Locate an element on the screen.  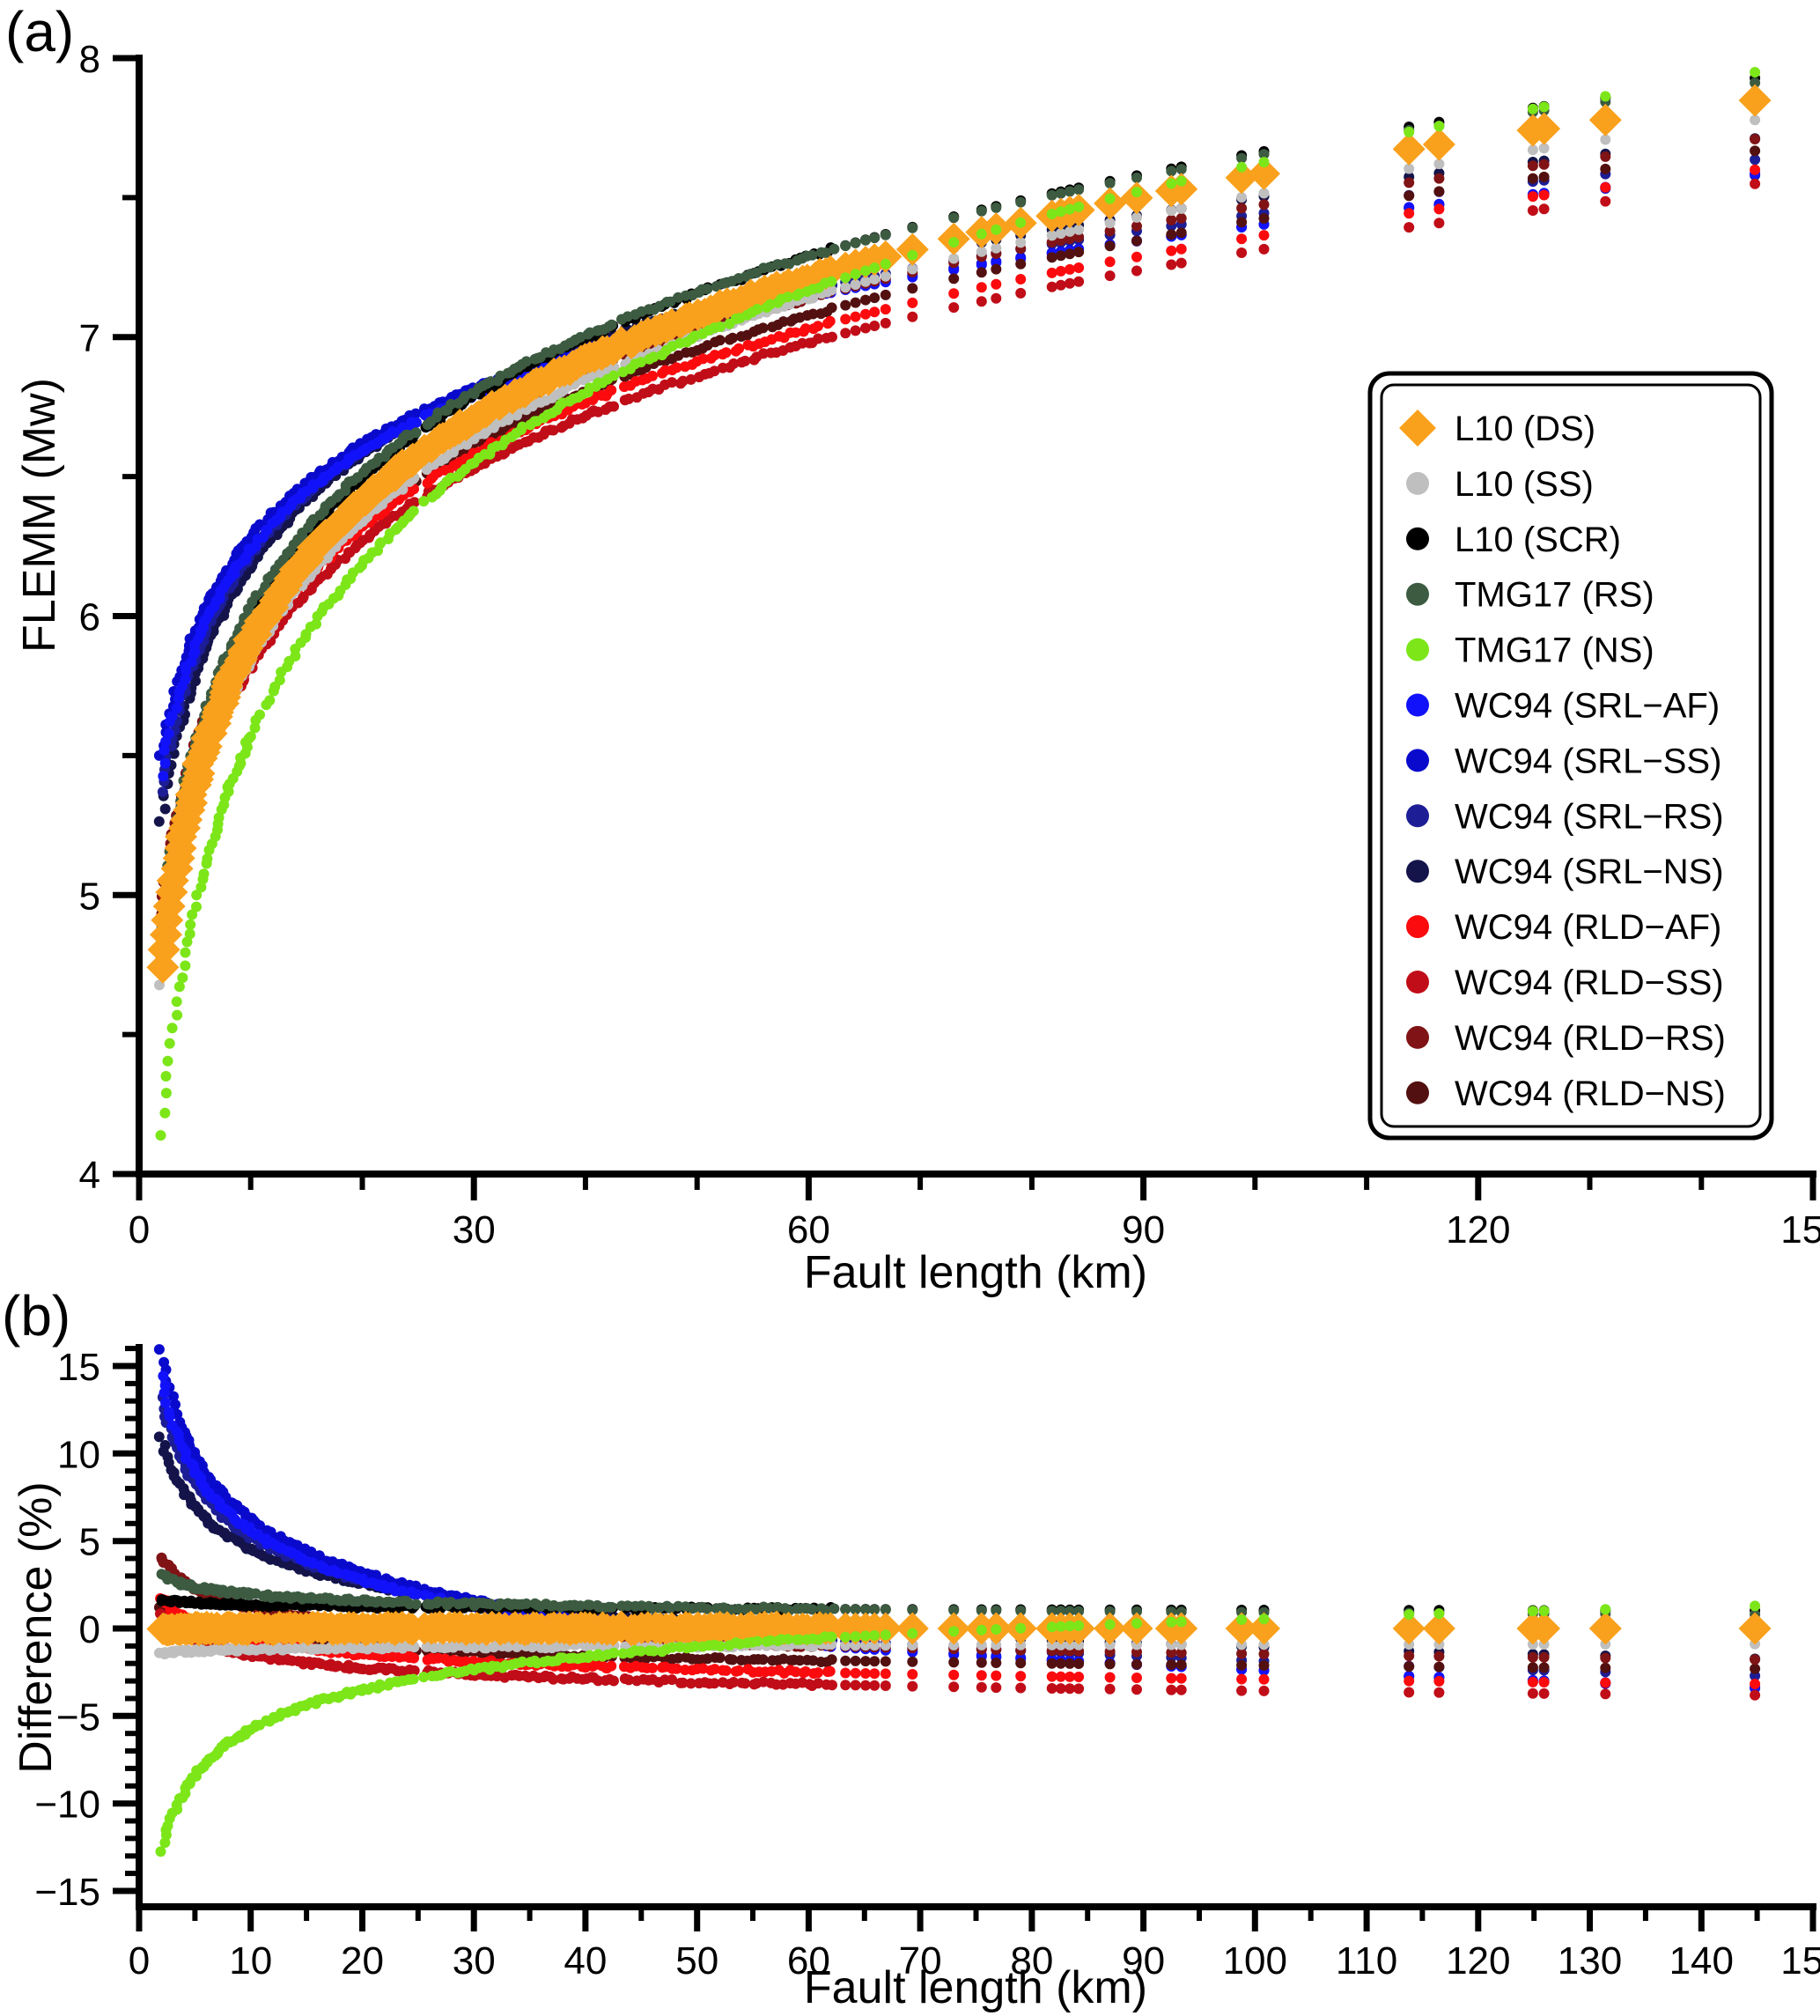
tick-label: 4 is located at coordinates (89, 1176).